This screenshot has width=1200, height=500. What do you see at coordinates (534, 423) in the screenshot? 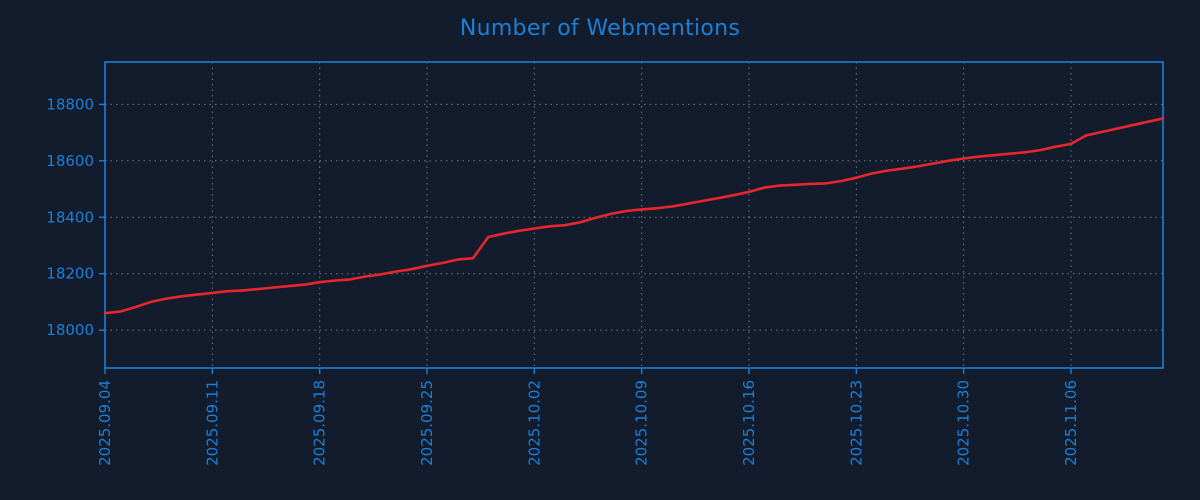
I see `x-tick-label: 2025.10.02` at bounding box center [534, 423].